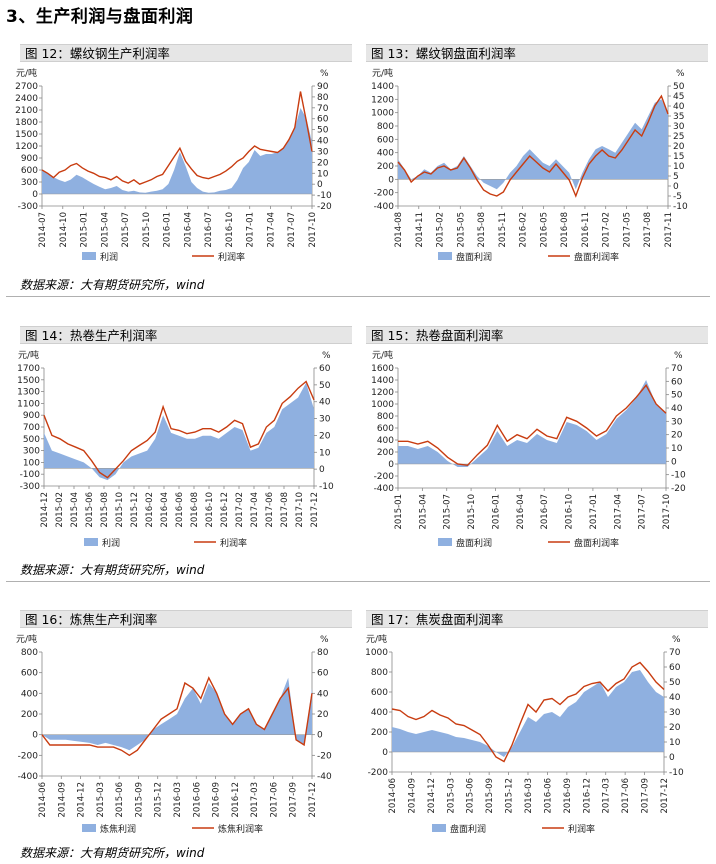  I want to click on x-tick-label: 2014-09, so click(62, 800).